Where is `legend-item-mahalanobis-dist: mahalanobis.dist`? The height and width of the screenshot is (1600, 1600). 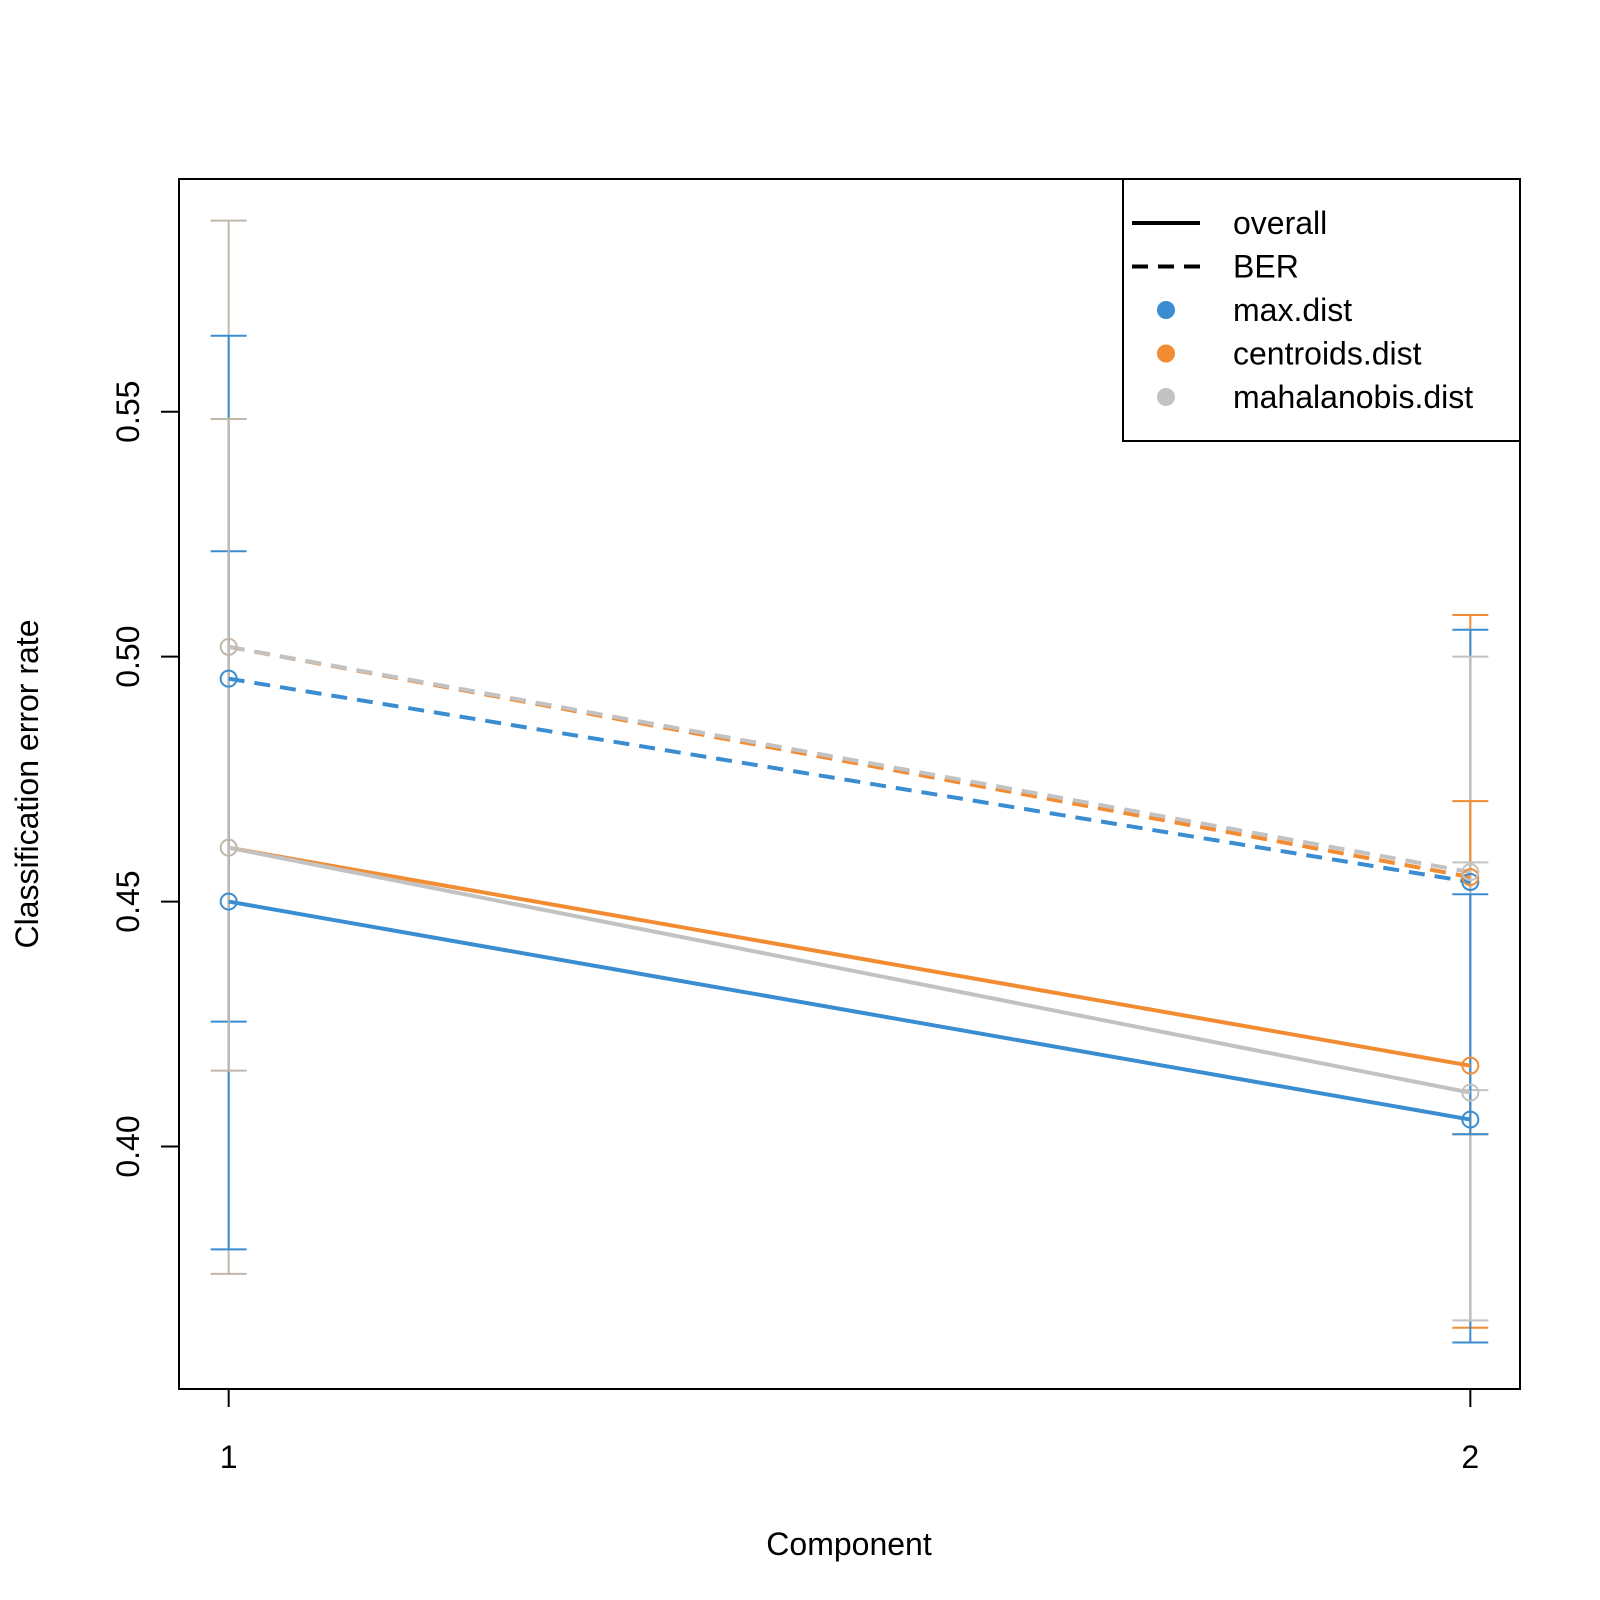
legend-item-mahalanobis-dist: mahalanobis.dist is located at coordinates (1315, 397).